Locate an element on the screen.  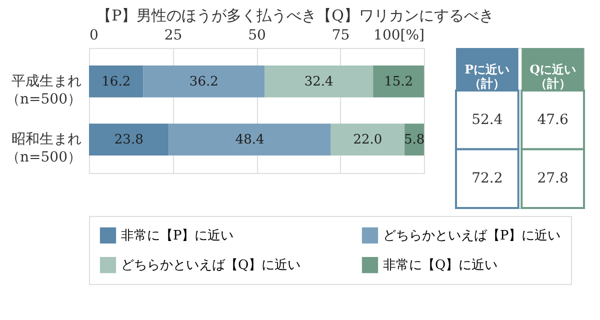
text: 72.2 is located at coordinates (487, 178).